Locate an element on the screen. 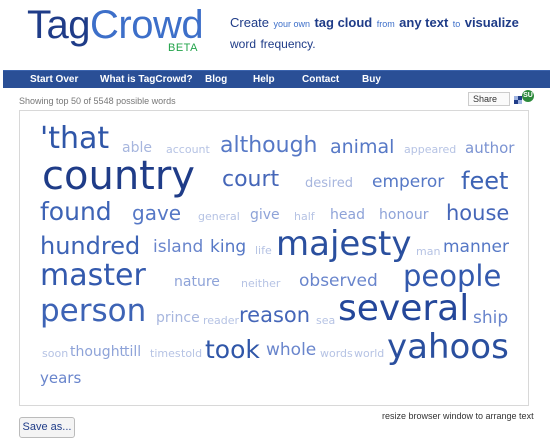 The height and width of the screenshot is (440, 550). nav-start-over: Start Over is located at coordinates (54, 79).